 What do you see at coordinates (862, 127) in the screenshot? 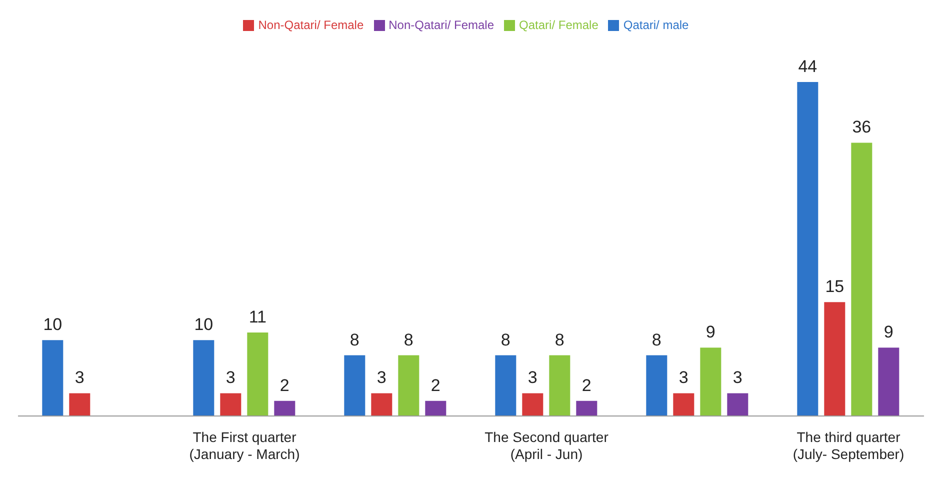
I see `data-label: 36` at bounding box center [862, 127].